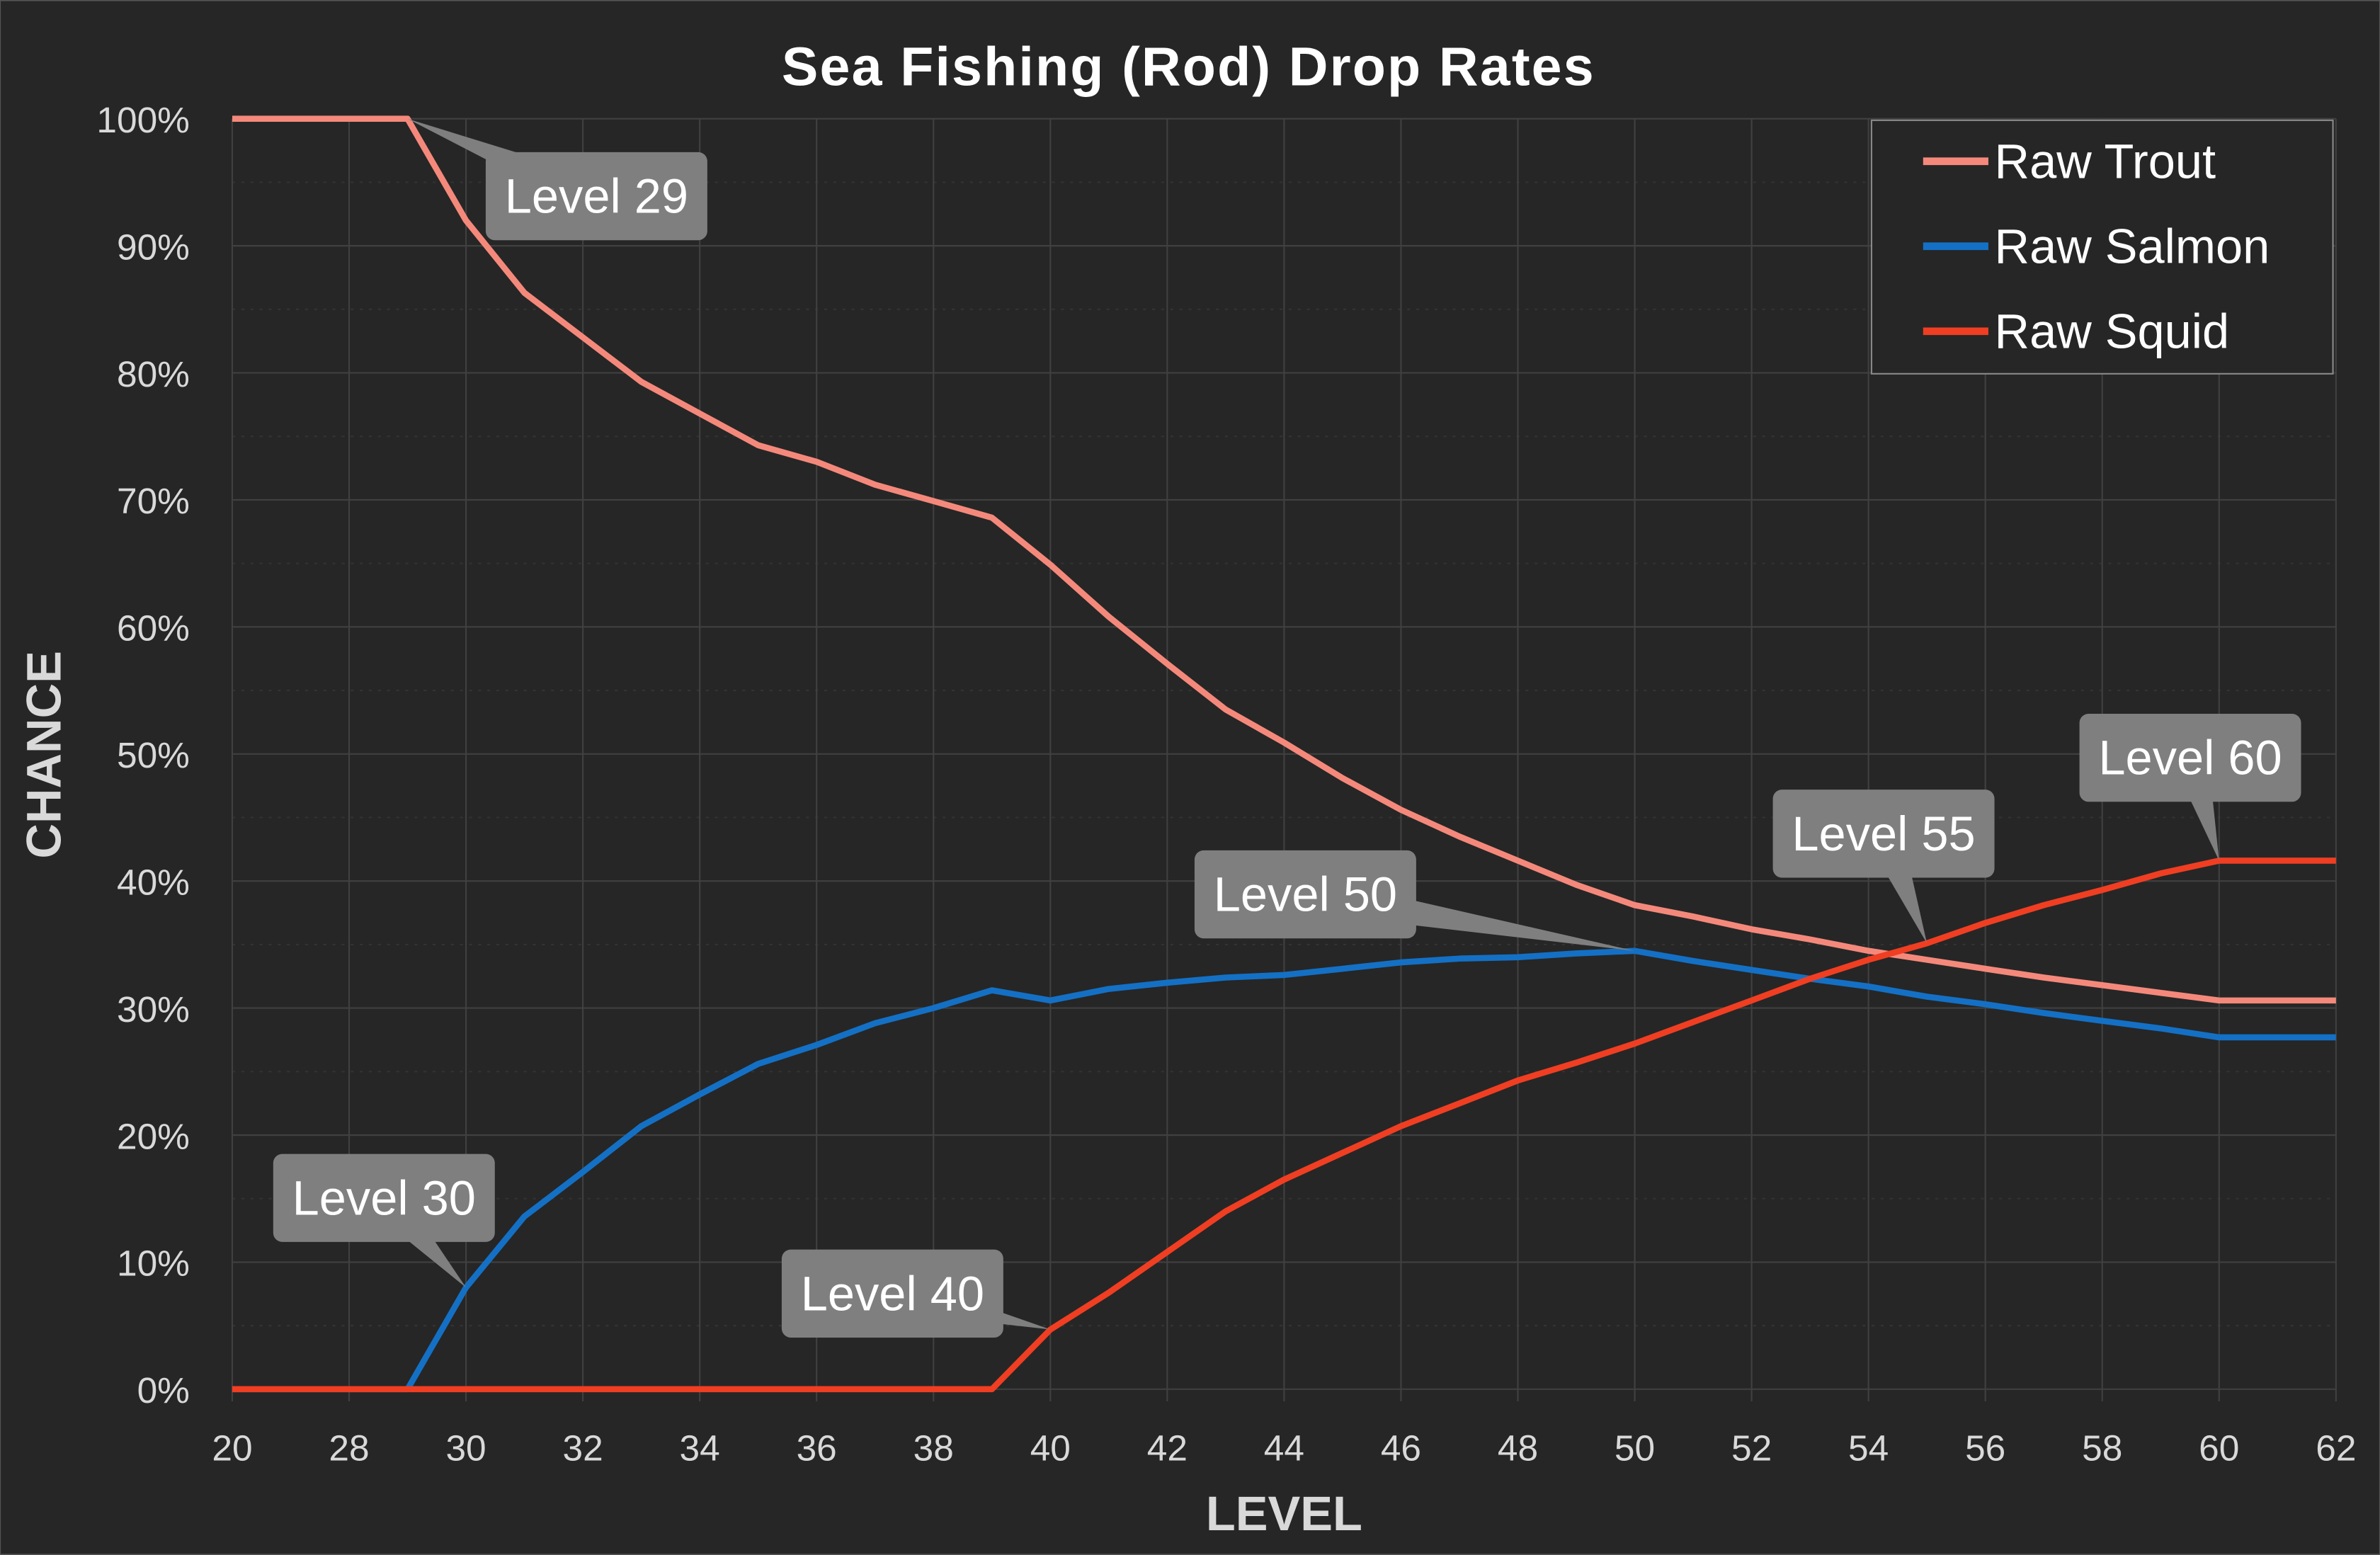 The image size is (2380, 1555). I want to click on x-tick-label: 58, so click(2102, 1449).